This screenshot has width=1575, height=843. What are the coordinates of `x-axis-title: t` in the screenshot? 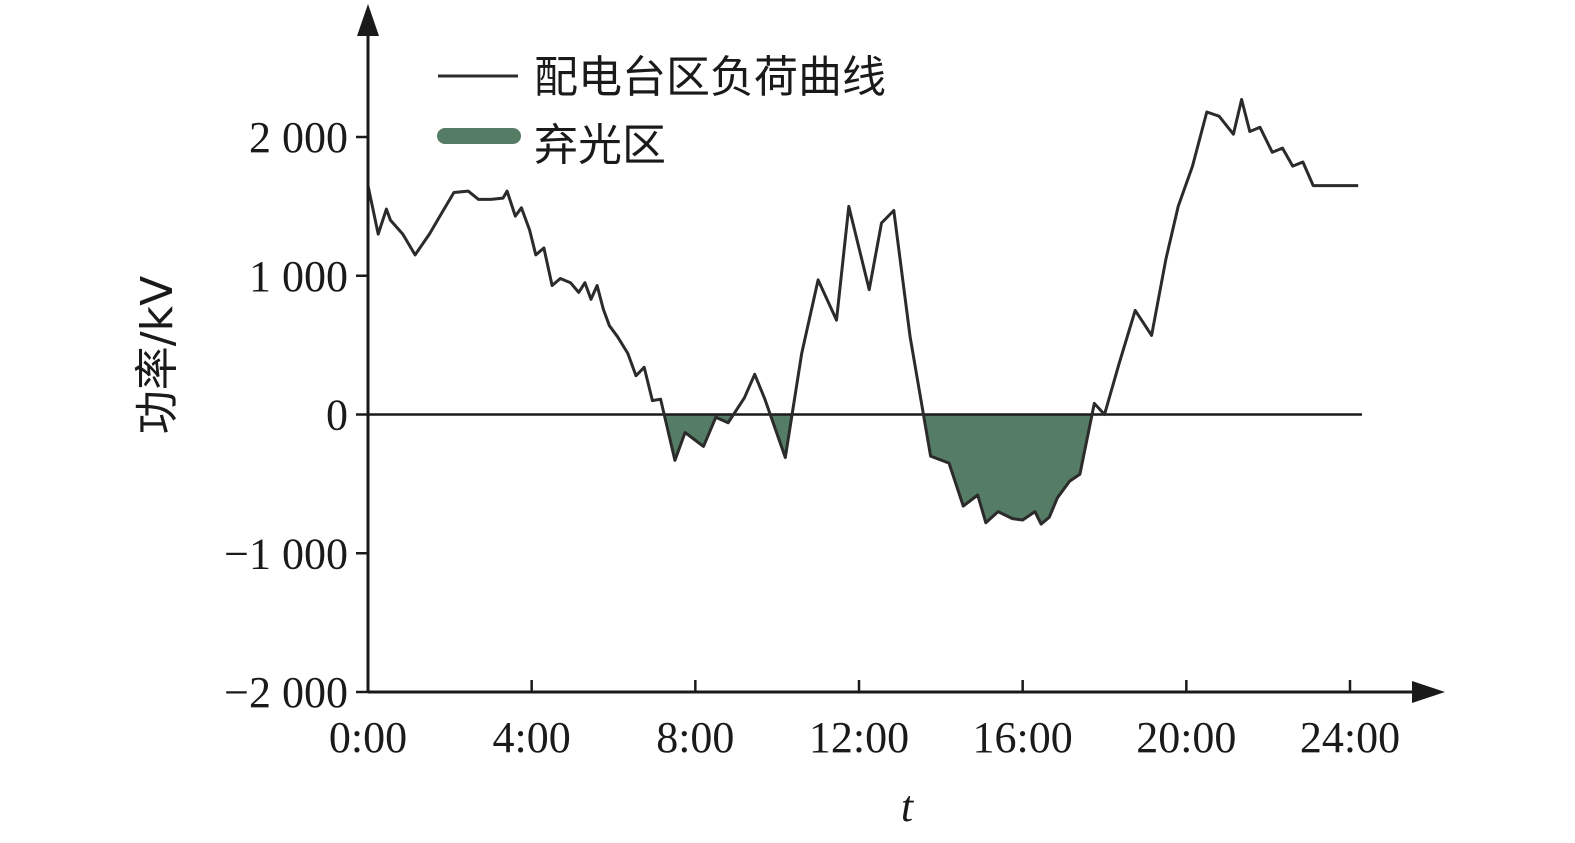 It's located at (908, 806).